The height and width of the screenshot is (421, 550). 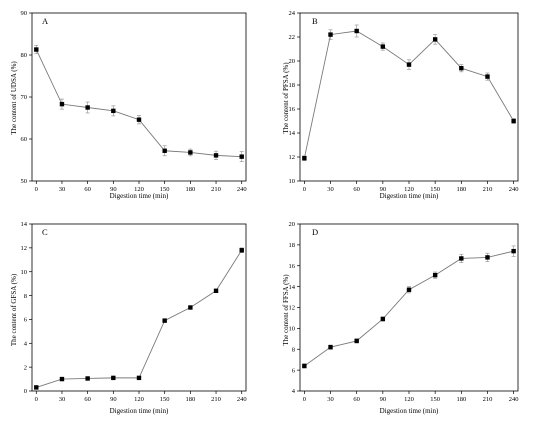 What do you see at coordinates (24, 139) in the screenshot?
I see `y-tick-label: 60` at bounding box center [24, 139].